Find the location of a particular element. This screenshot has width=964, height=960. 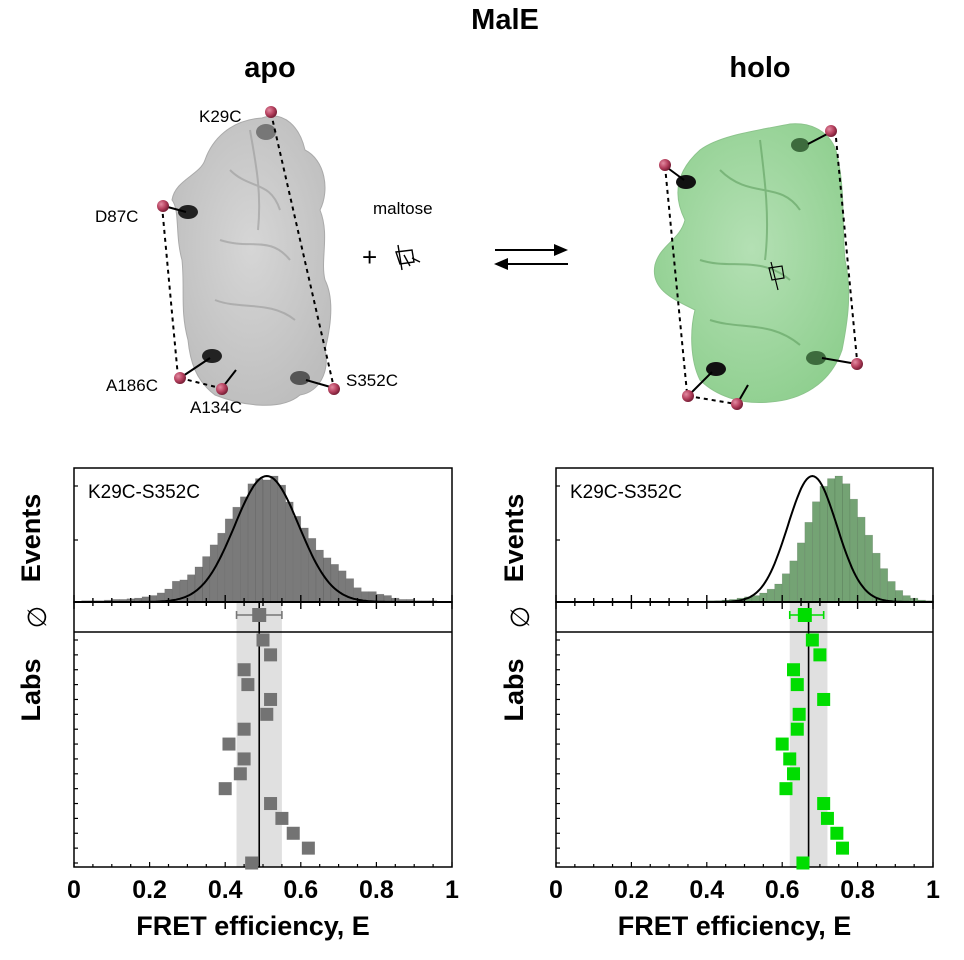

figure-title: MalE is located at coordinates (505, 20).